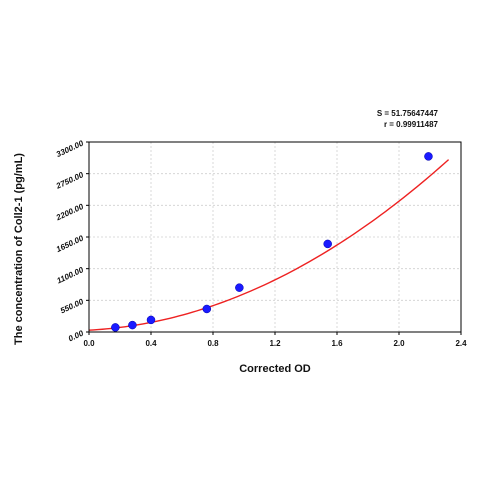  What do you see at coordinates (72, 306) in the screenshot?
I see `y-tick-label: 550.00` at bounding box center [72, 306].